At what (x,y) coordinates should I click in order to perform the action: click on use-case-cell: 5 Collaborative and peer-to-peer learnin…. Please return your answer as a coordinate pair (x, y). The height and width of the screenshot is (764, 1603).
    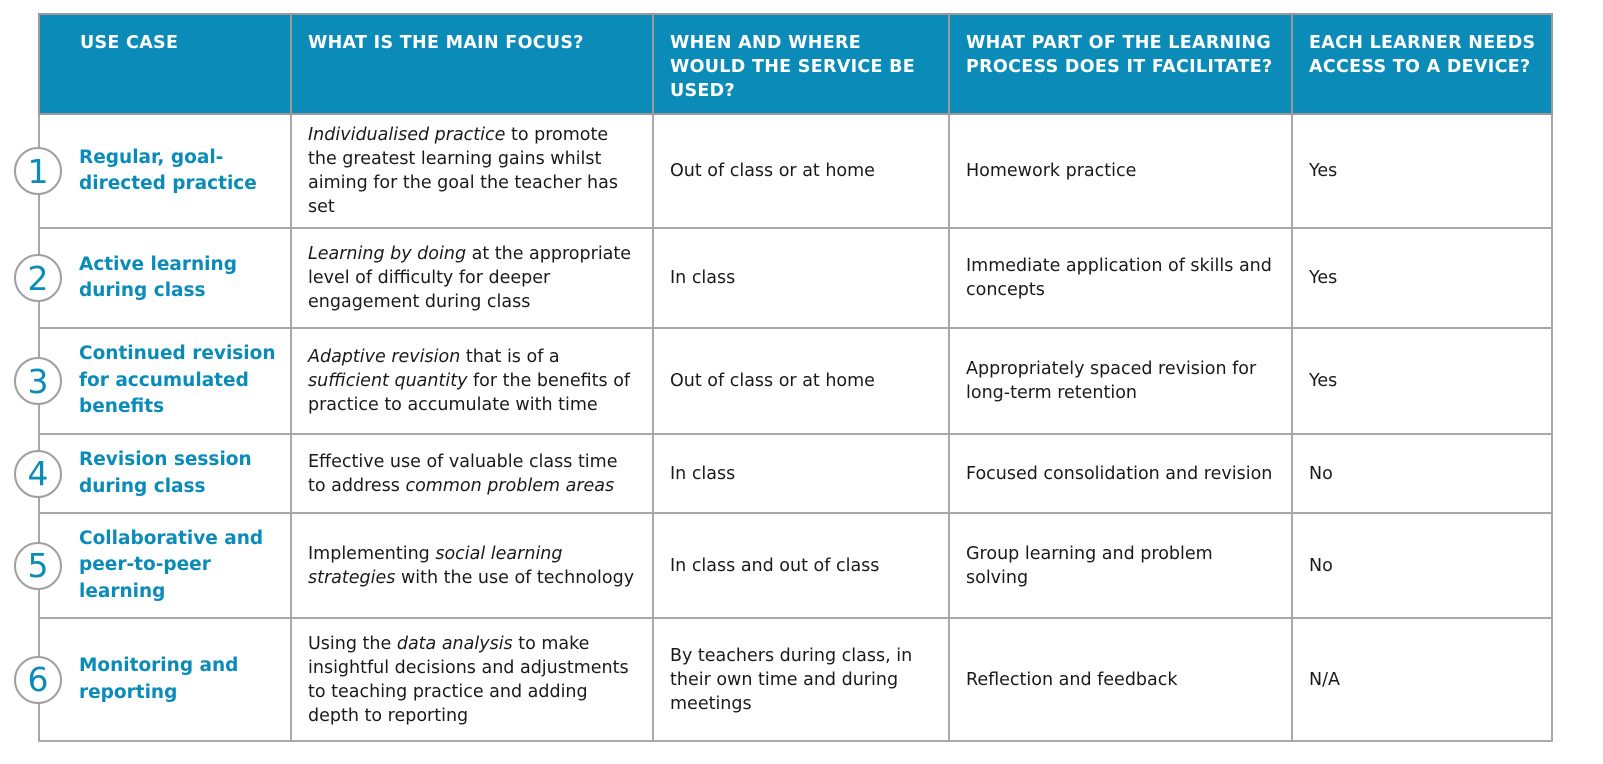
    Looking at the image, I should click on (153, 565).